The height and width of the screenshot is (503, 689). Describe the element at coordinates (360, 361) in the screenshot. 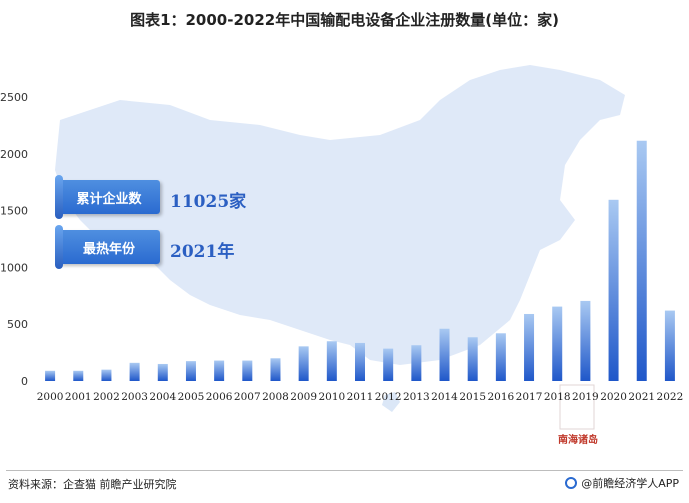

I see `bar-2011` at that location.